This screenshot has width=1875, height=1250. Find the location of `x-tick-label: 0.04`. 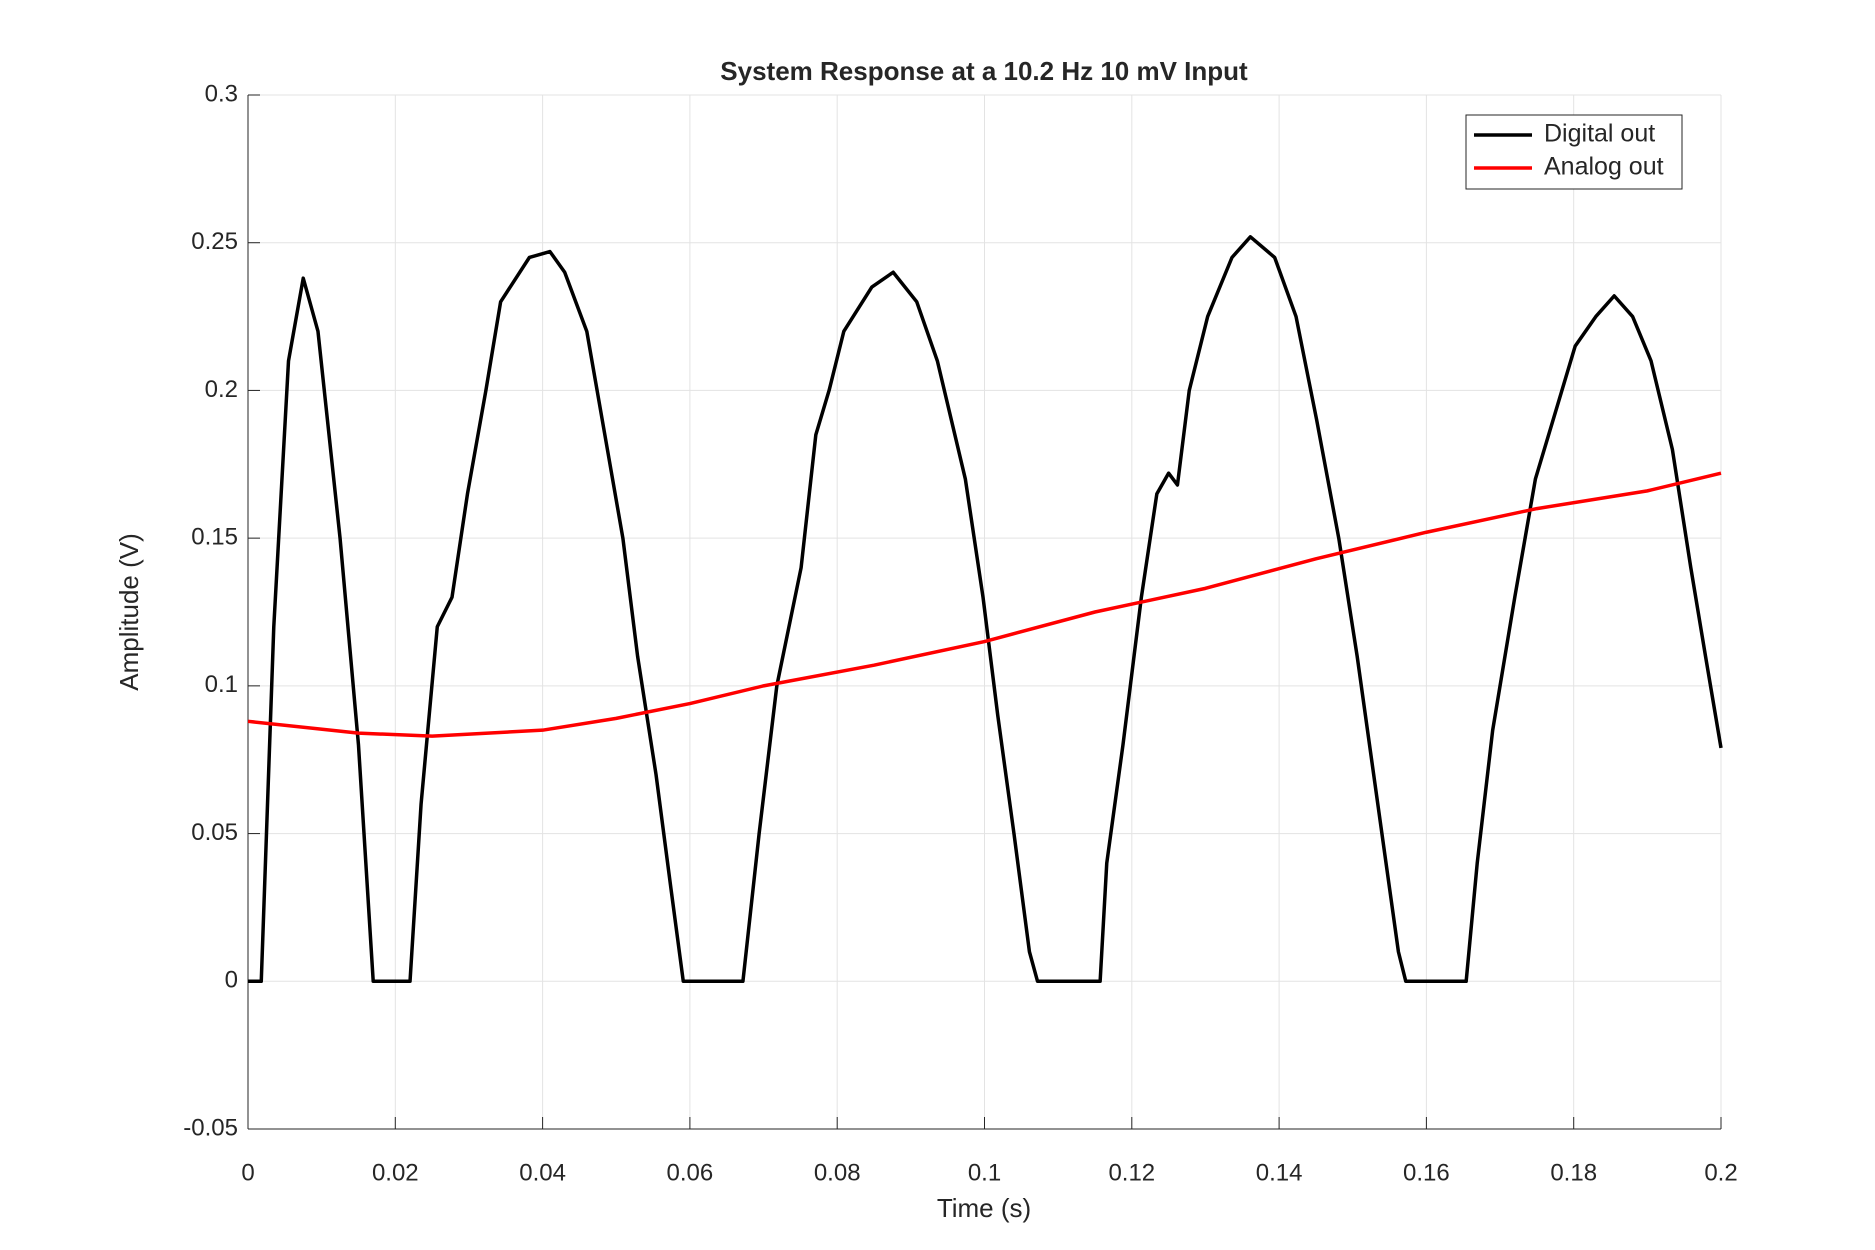

x-tick-label: 0.04 is located at coordinates (542, 1172).